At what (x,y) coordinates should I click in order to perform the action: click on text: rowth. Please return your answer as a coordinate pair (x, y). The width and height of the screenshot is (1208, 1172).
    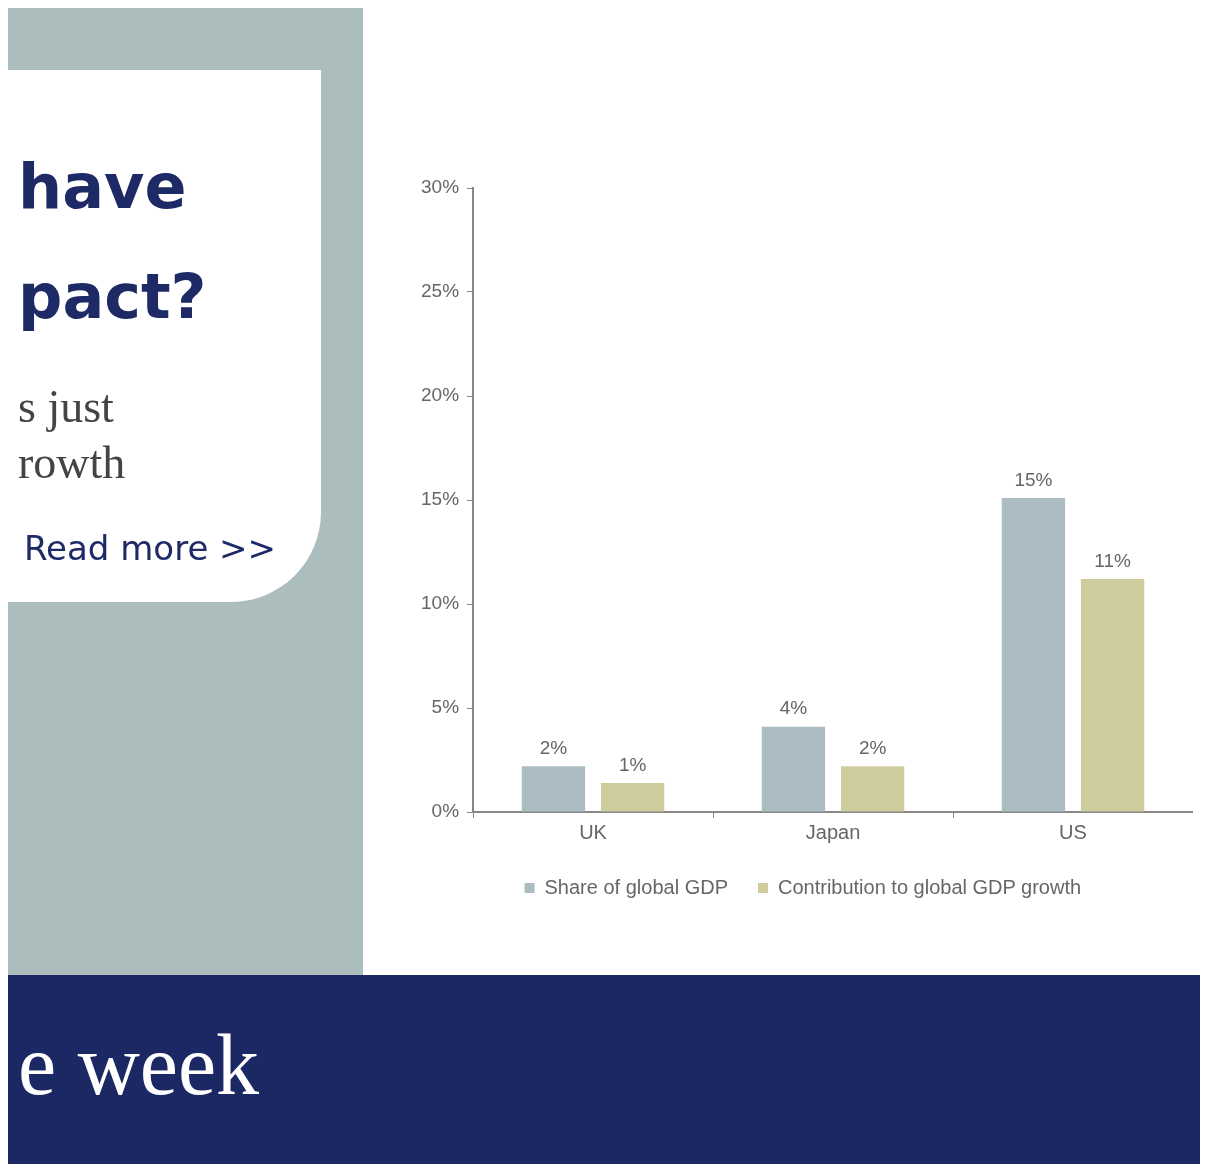
    Looking at the image, I should click on (72, 462).